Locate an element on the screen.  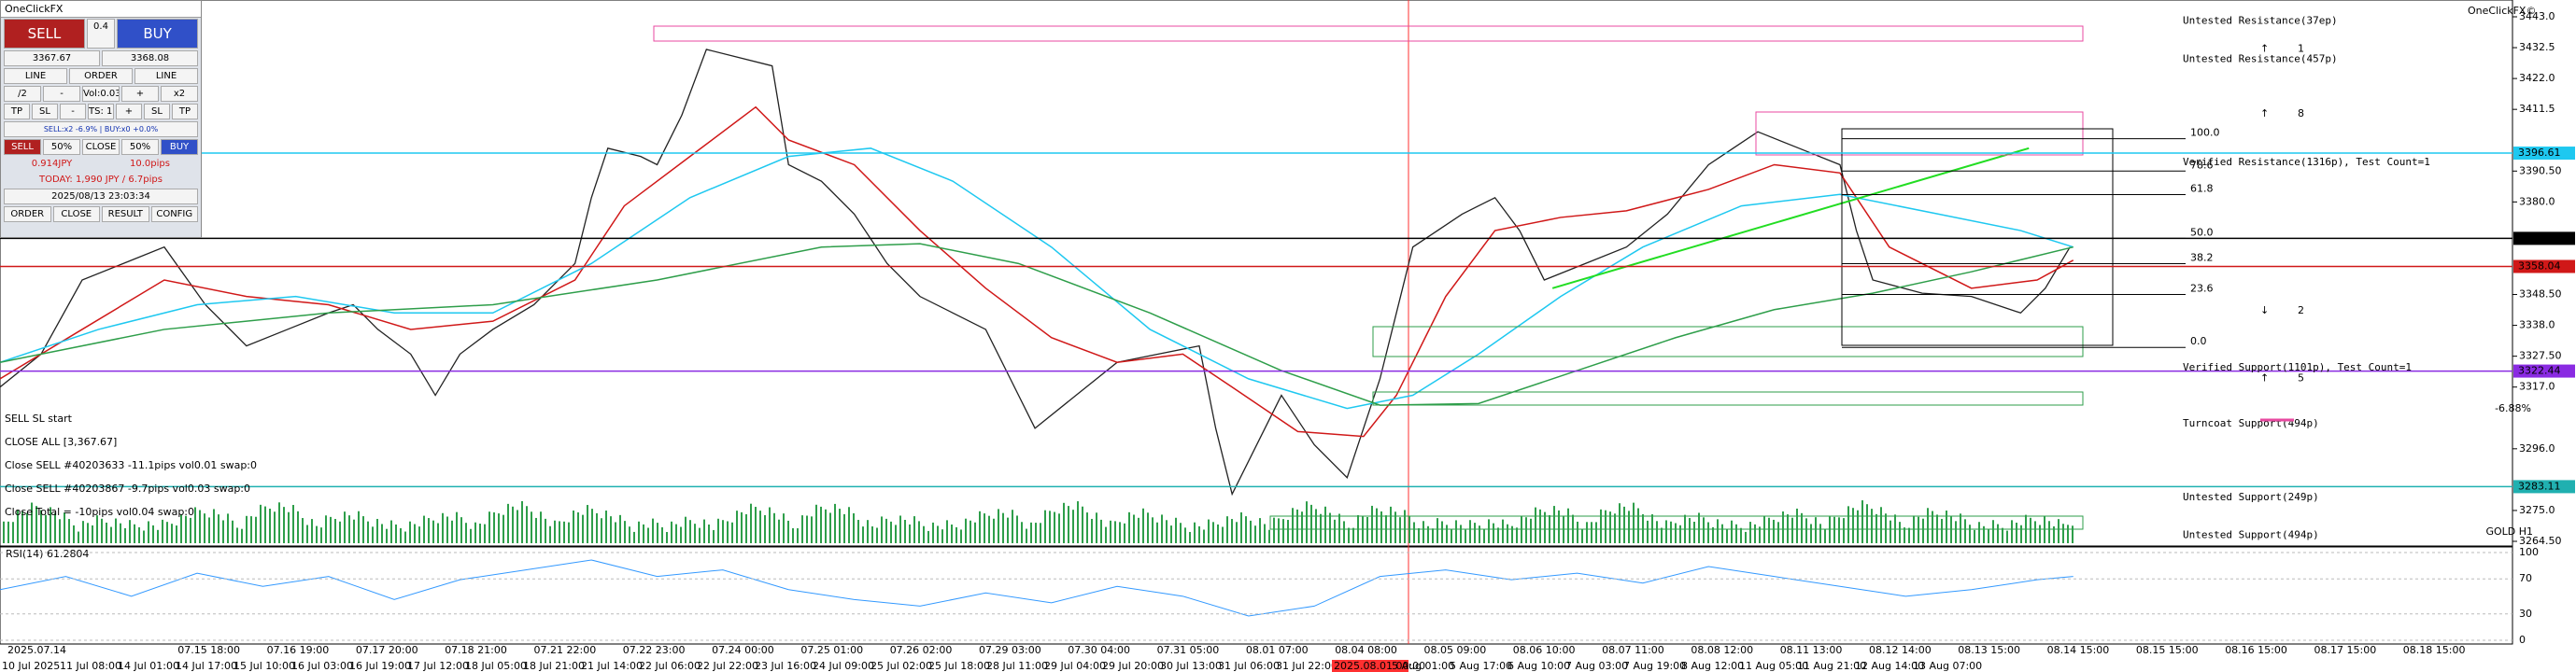
panel-button: TS: 10 is located at coordinates (101, 111).